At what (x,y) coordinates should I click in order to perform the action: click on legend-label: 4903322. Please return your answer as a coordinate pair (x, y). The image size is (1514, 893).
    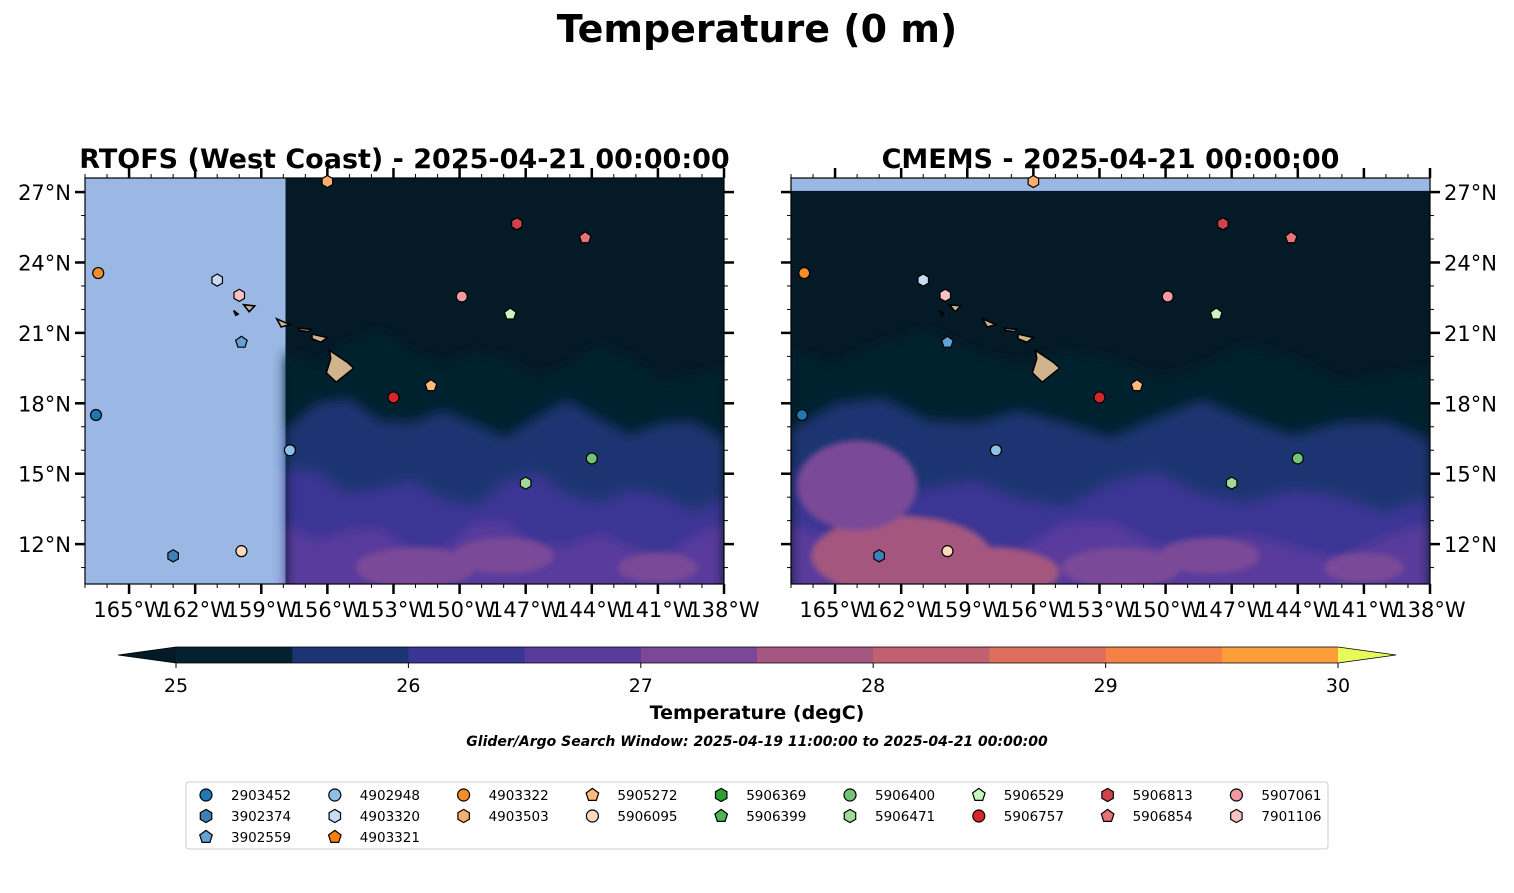
    Looking at the image, I should click on (519, 796).